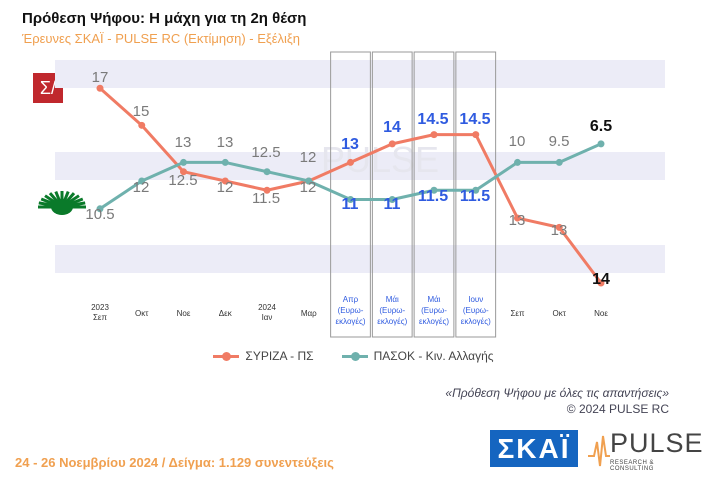 Image resolution: width=707 pixels, height=480 pixels. I want to click on legend-item-pasok: ΠΑΣΟΚ - Κιν. Αλλαγής, so click(417, 356).